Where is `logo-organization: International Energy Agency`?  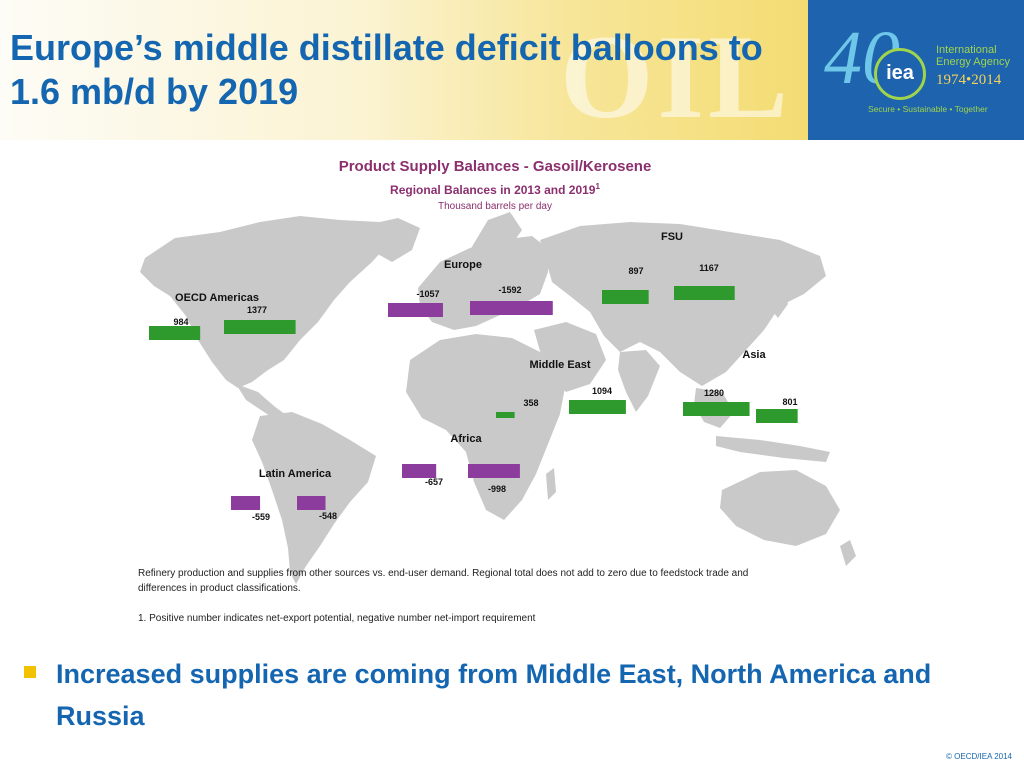 logo-organization: International Energy Agency is located at coordinates (979, 56).